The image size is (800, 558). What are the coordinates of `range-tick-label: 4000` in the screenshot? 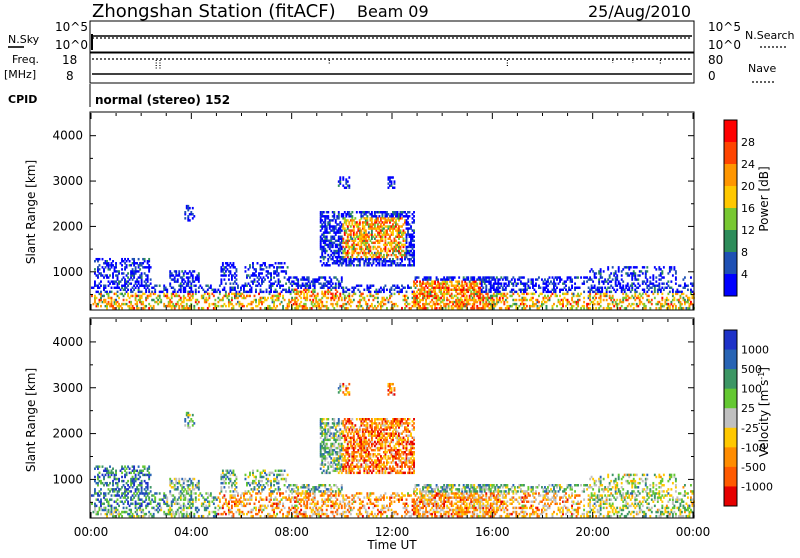 It's located at (67, 136).